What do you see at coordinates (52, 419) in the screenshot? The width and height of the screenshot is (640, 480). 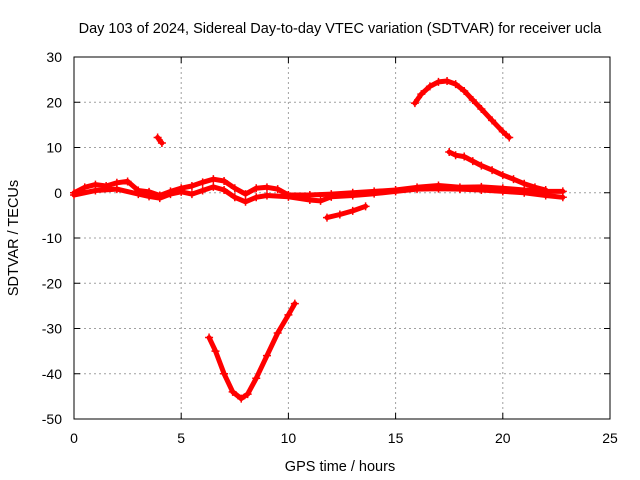 I see `y-tick-label: -50` at bounding box center [52, 419].